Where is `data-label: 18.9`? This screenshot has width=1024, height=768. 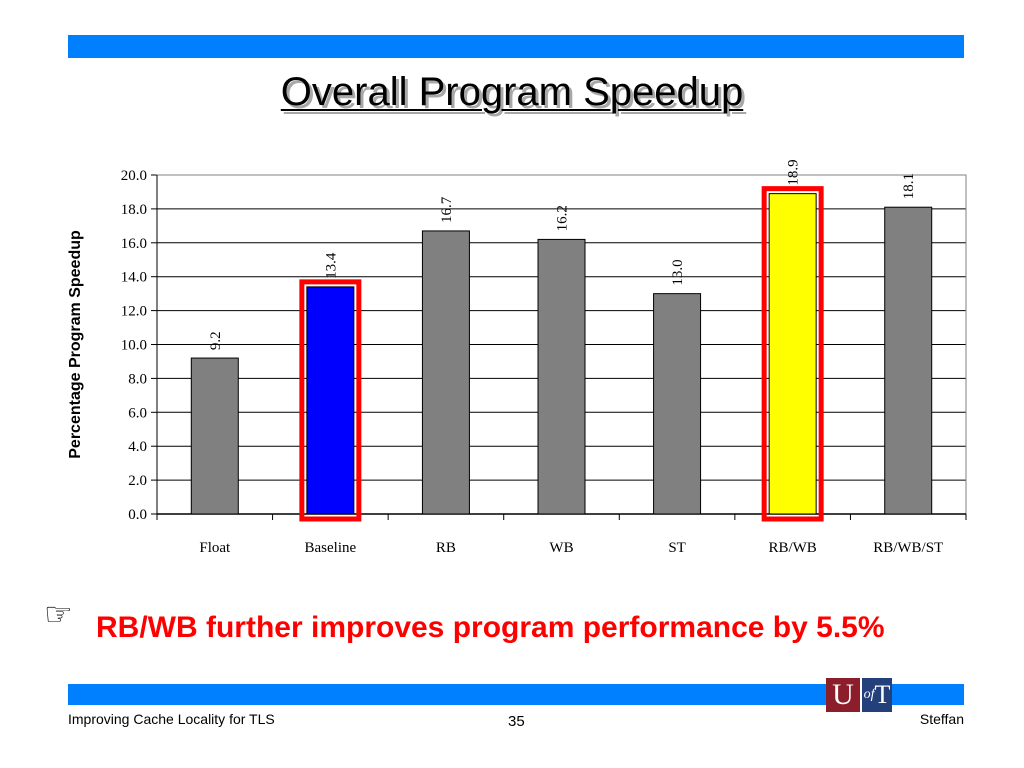 data-label: 18.9 is located at coordinates (794, 172).